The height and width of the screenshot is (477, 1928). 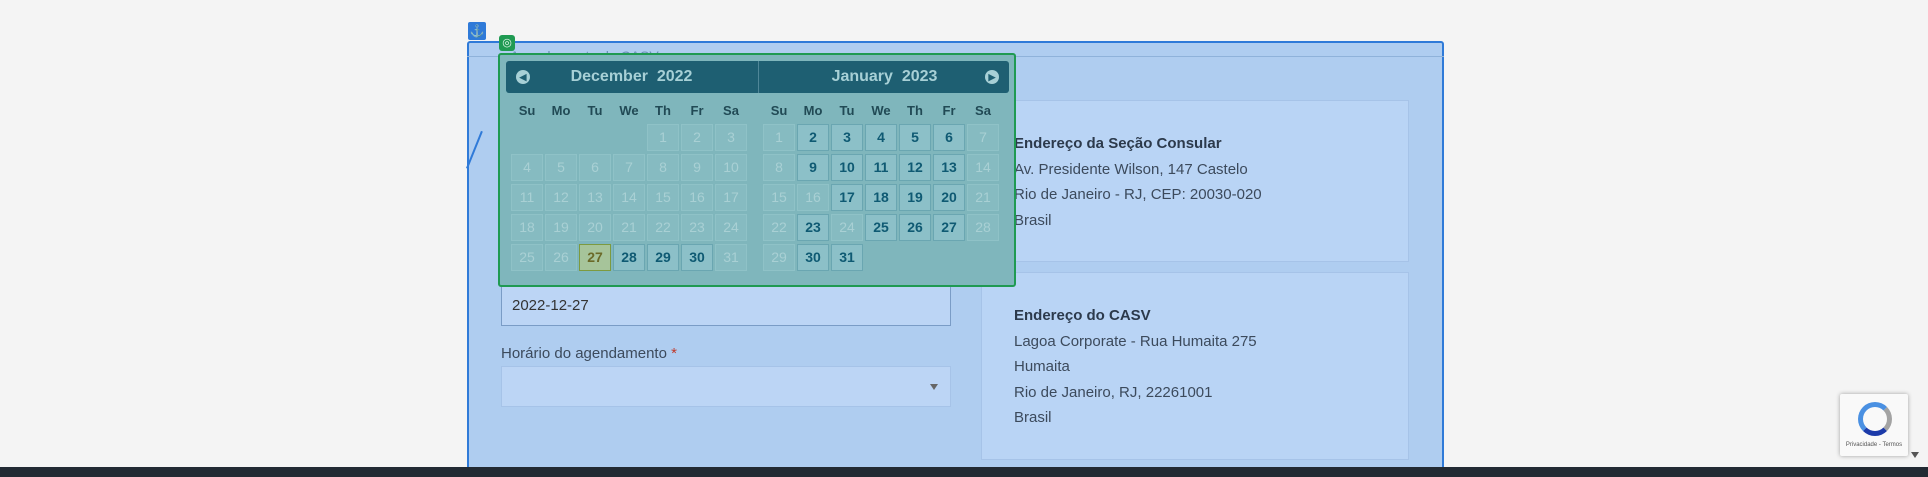 What do you see at coordinates (983, 197) in the screenshot?
I see `calendar-day: 21` at bounding box center [983, 197].